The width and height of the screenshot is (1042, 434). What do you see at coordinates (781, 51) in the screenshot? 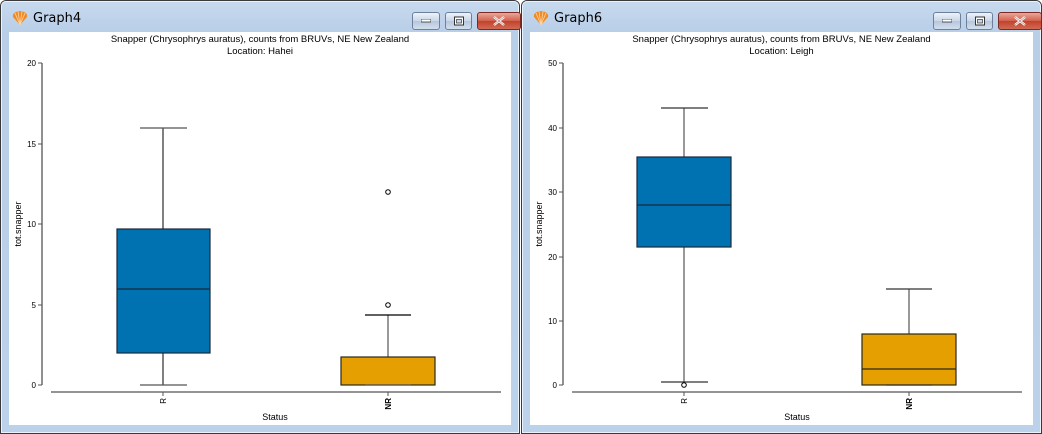
I see `chart-subtitle: Location: Leigh` at bounding box center [781, 51].